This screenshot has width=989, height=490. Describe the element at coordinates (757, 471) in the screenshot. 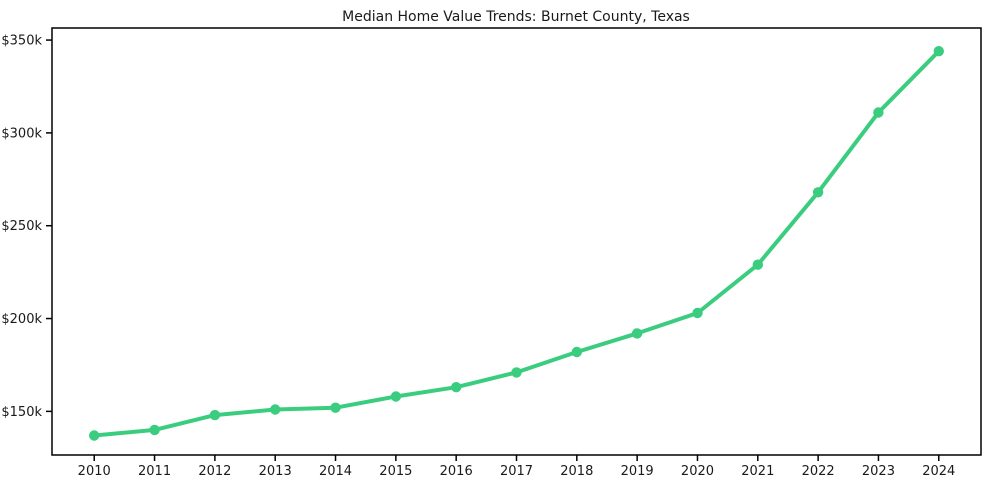

I see `x-tick-label: 2021` at that location.